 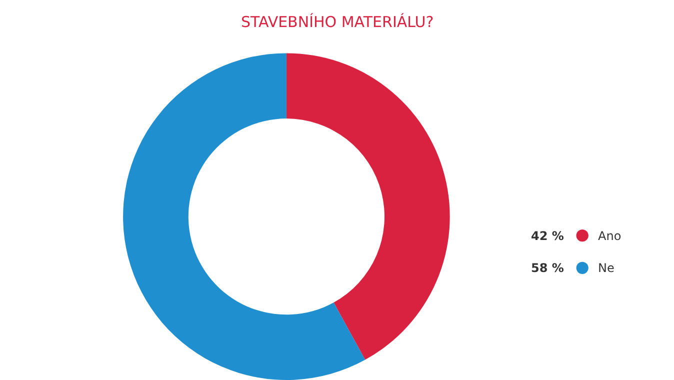 I want to click on legend-label: Ano, so click(x=610, y=236).